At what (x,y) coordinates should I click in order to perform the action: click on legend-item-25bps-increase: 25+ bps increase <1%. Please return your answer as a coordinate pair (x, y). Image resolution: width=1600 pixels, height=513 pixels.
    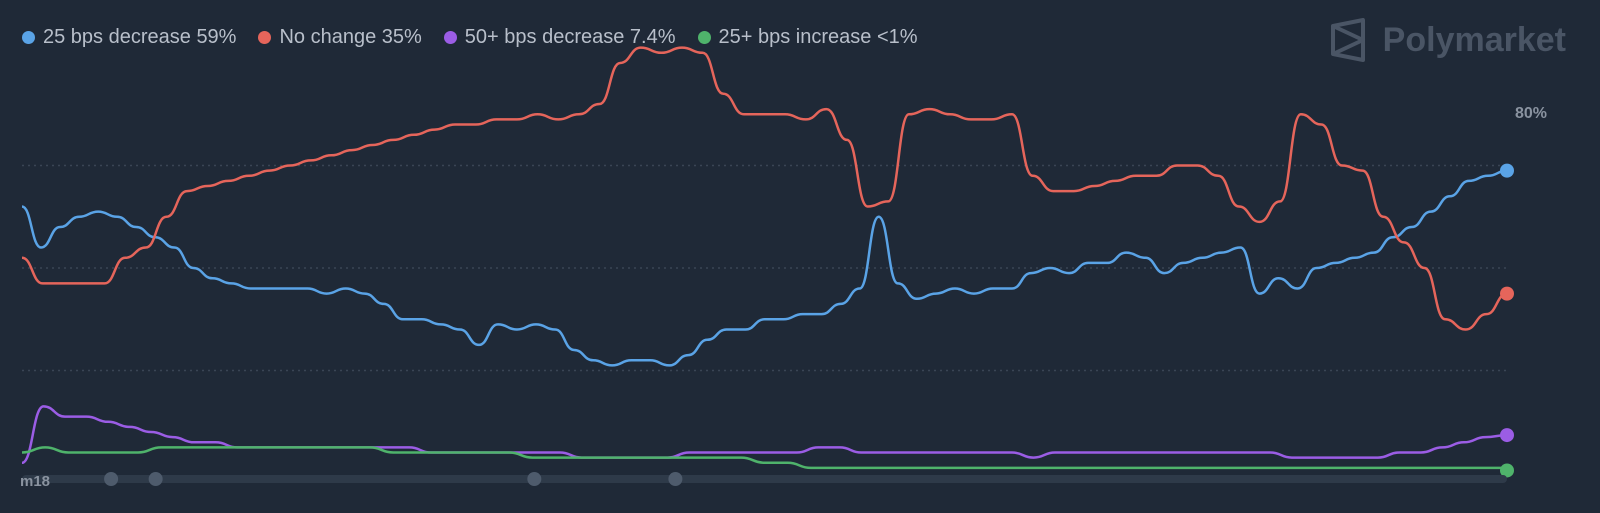
    Looking at the image, I should click on (807, 37).